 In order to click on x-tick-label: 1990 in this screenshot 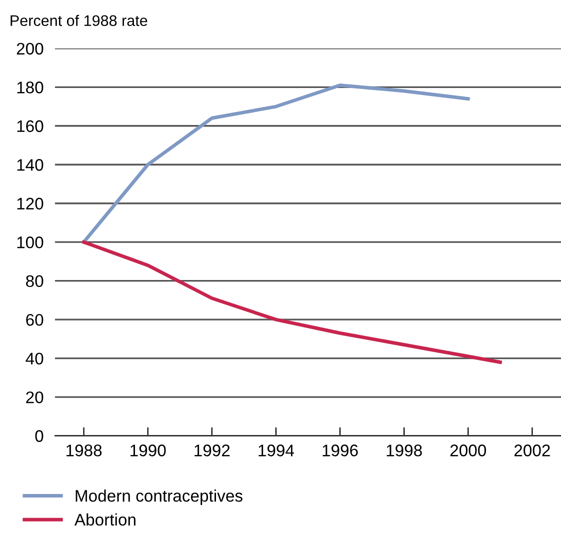, I will do `click(148, 450)`.